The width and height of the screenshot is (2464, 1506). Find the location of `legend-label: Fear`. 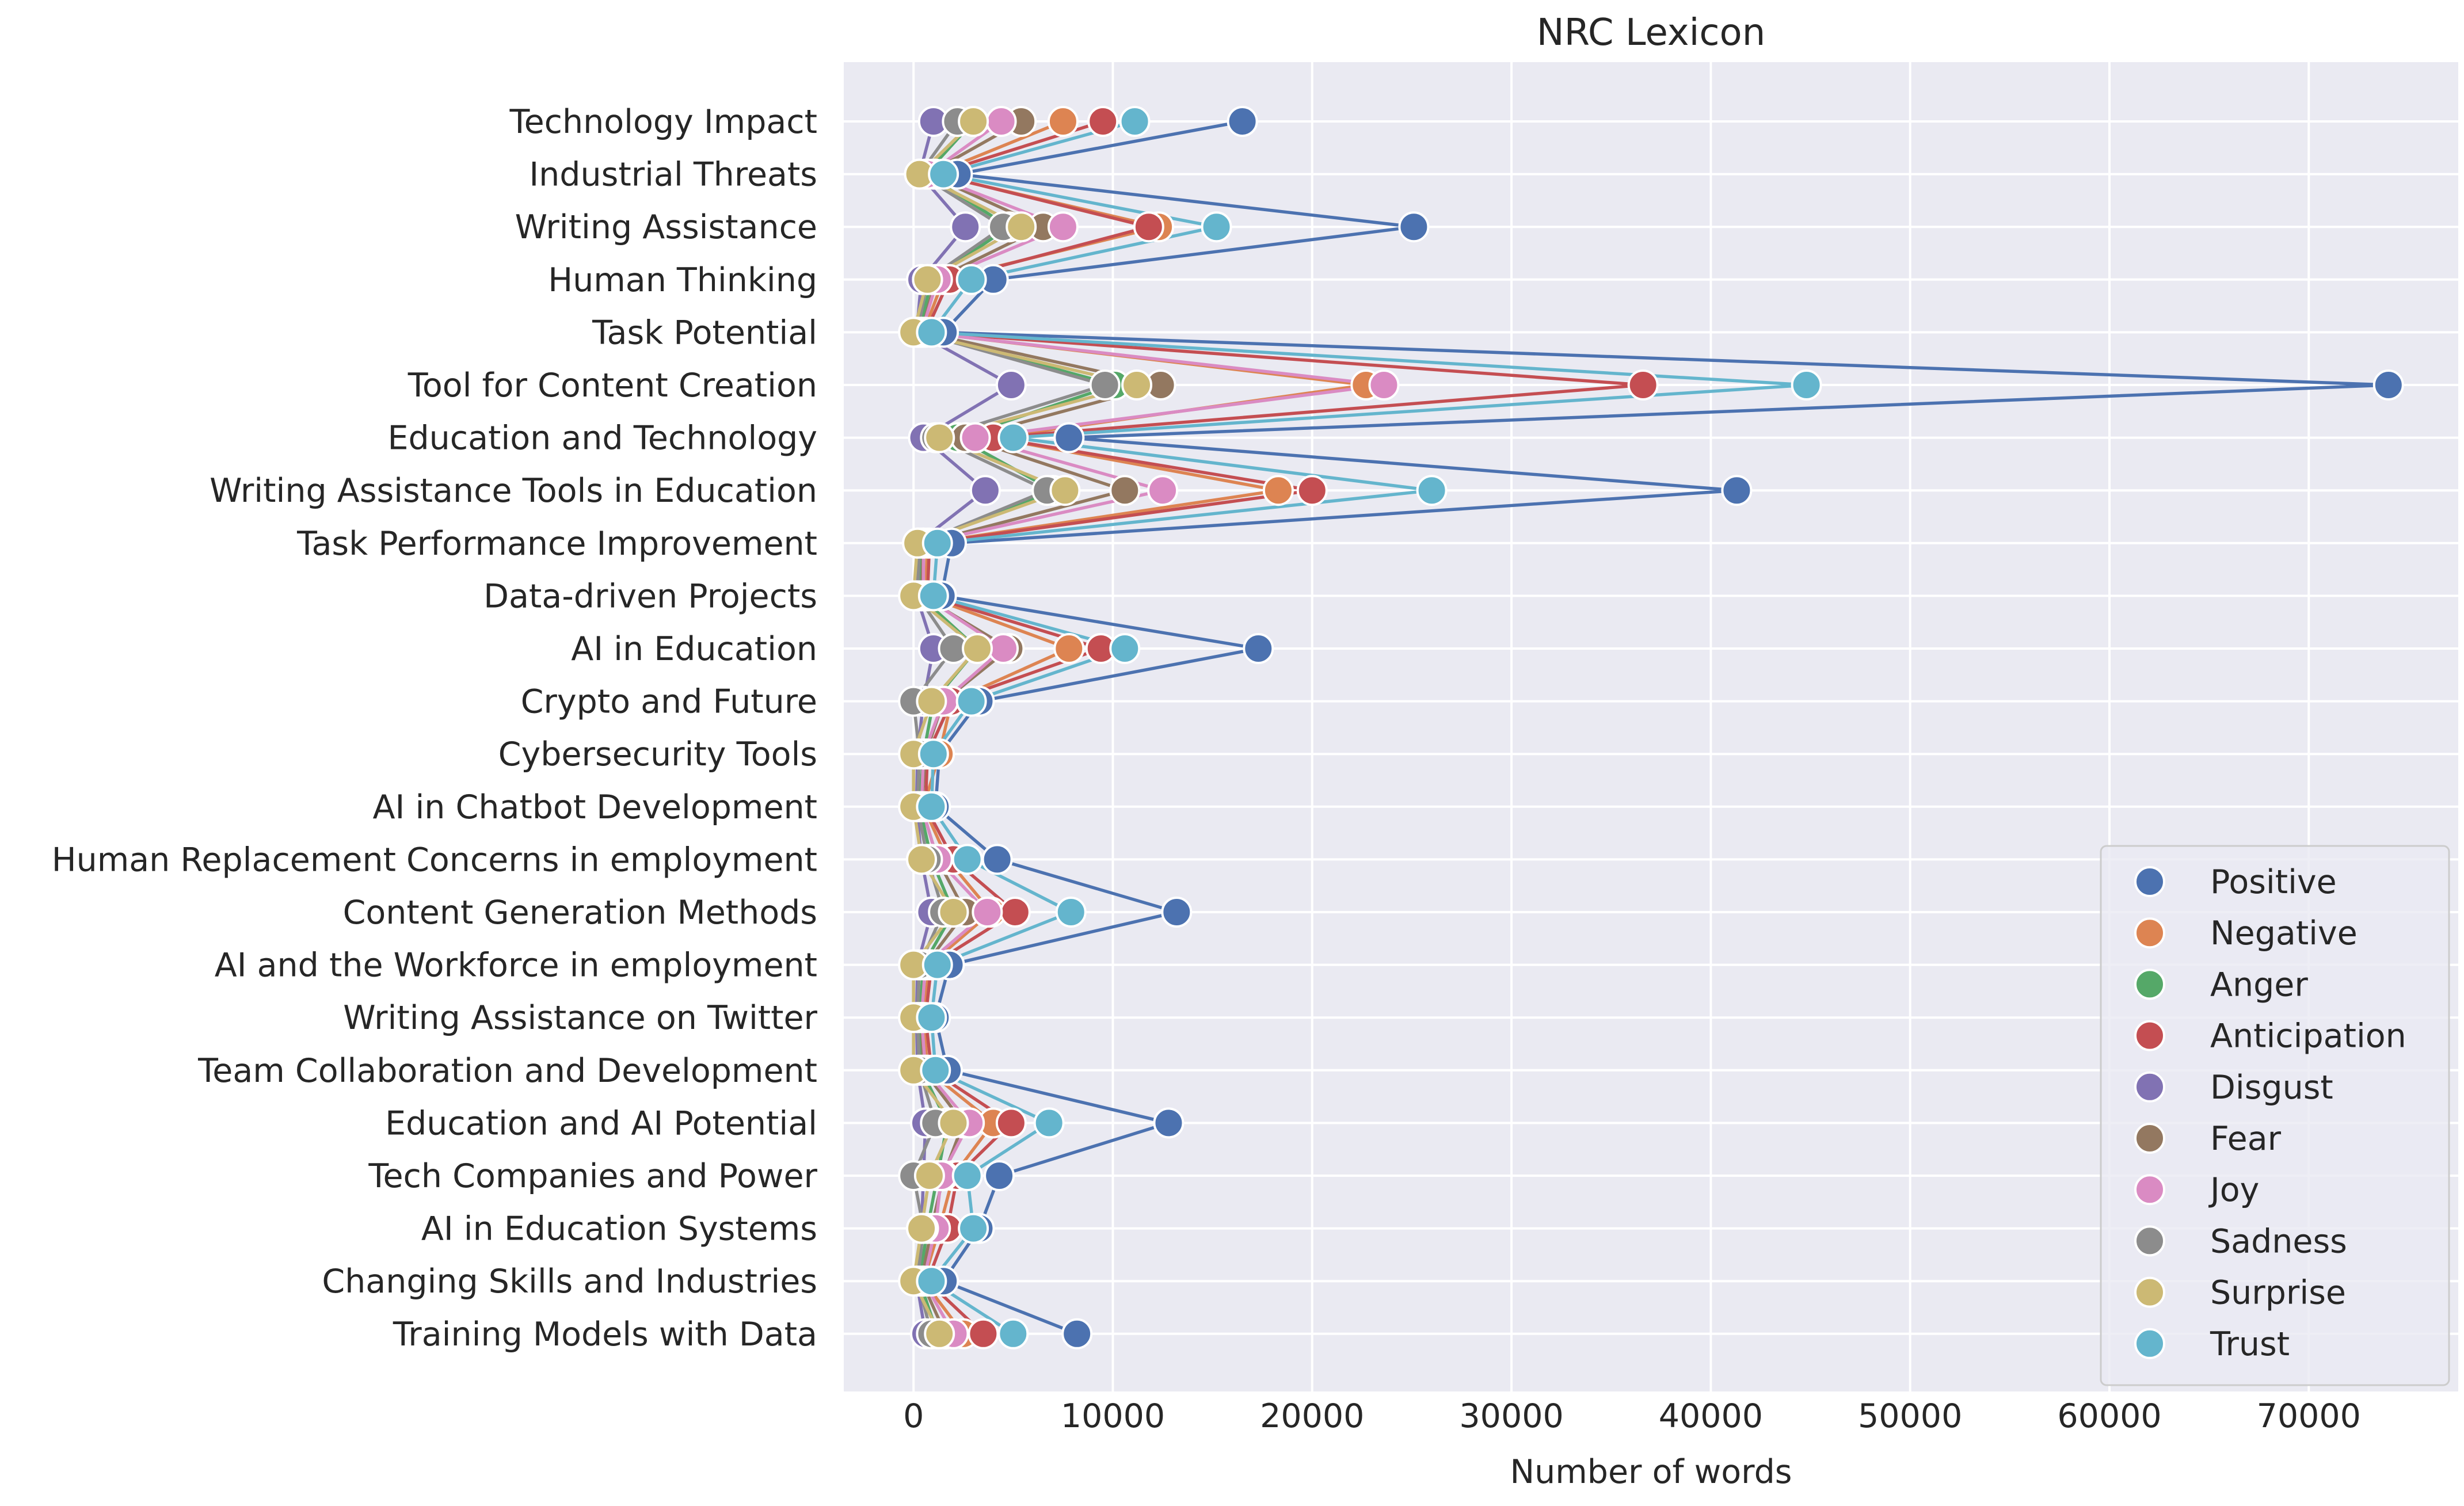

legend-label: Fear is located at coordinates (2246, 1139).